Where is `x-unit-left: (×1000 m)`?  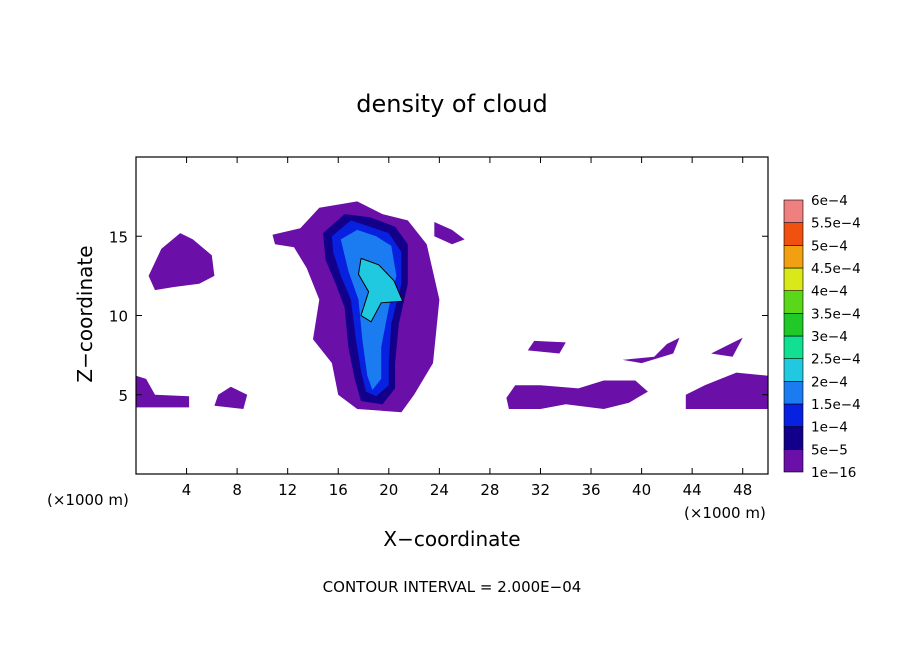
x-unit-left: (×1000 m) is located at coordinates (88, 500).